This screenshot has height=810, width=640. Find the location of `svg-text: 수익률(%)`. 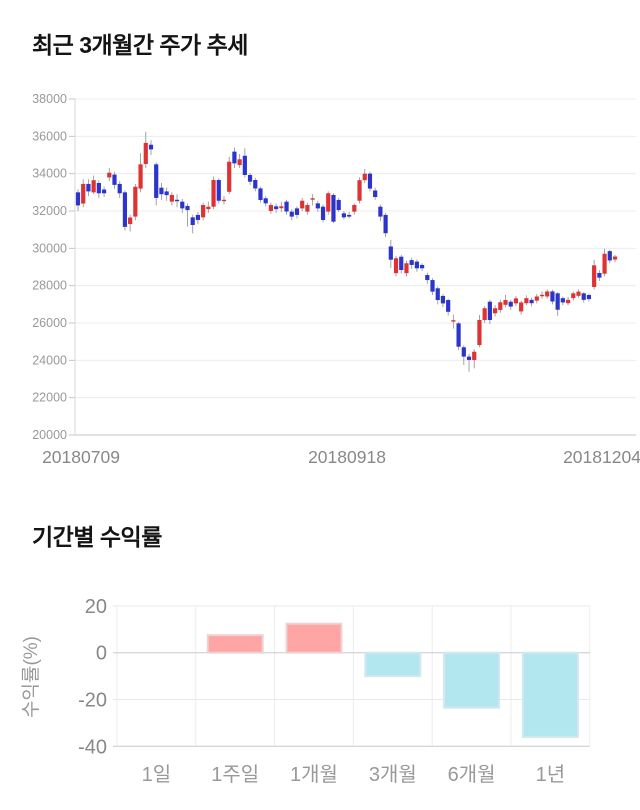

svg-text: 수익률(%) is located at coordinates (31, 677).